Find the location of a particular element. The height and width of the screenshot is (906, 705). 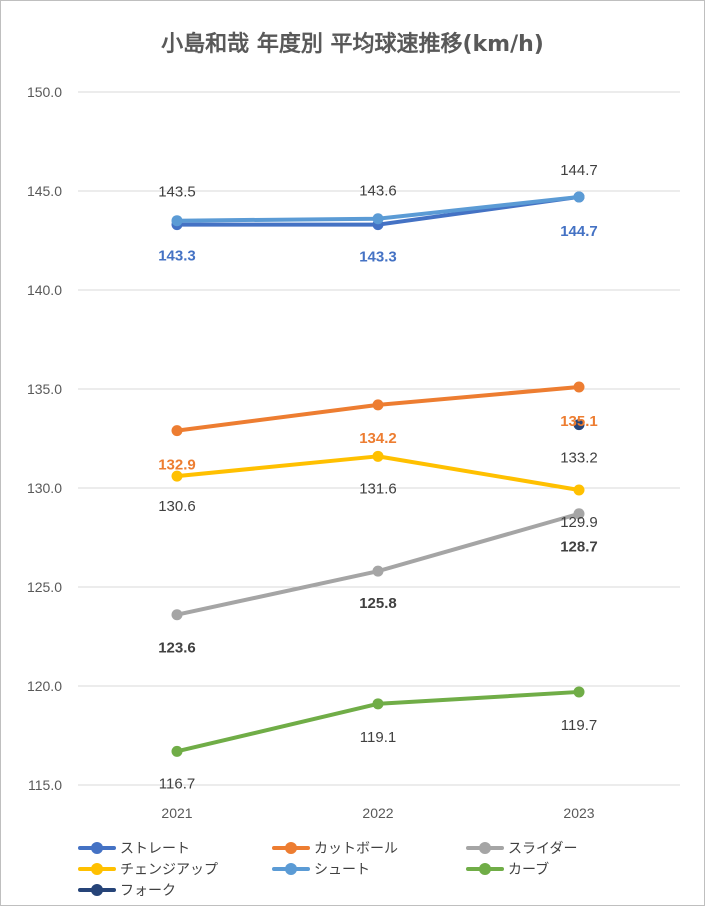

legend-label: ストレート is located at coordinates (155, 849).